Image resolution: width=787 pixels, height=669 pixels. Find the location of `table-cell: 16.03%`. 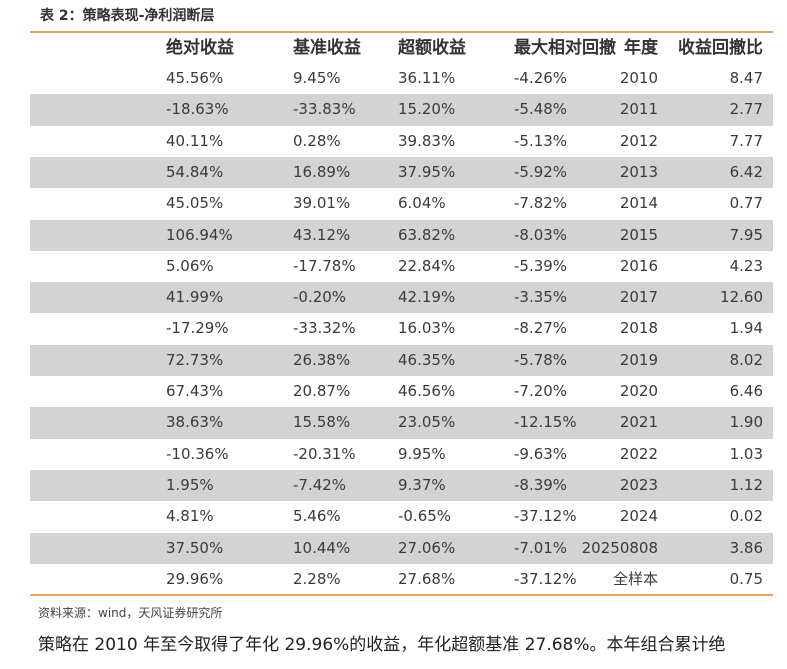

table-cell: 16.03% is located at coordinates (427, 328).